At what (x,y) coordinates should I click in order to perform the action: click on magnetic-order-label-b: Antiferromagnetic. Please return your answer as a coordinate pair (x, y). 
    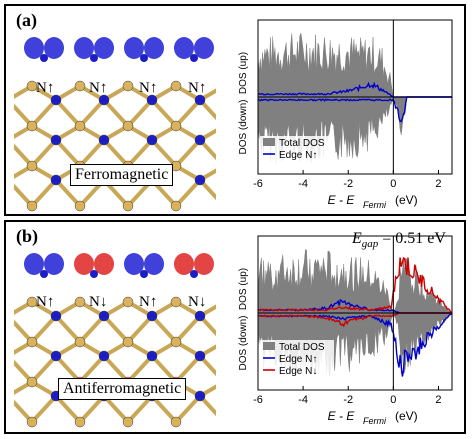
    Looking at the image, I should click on (122, 389).